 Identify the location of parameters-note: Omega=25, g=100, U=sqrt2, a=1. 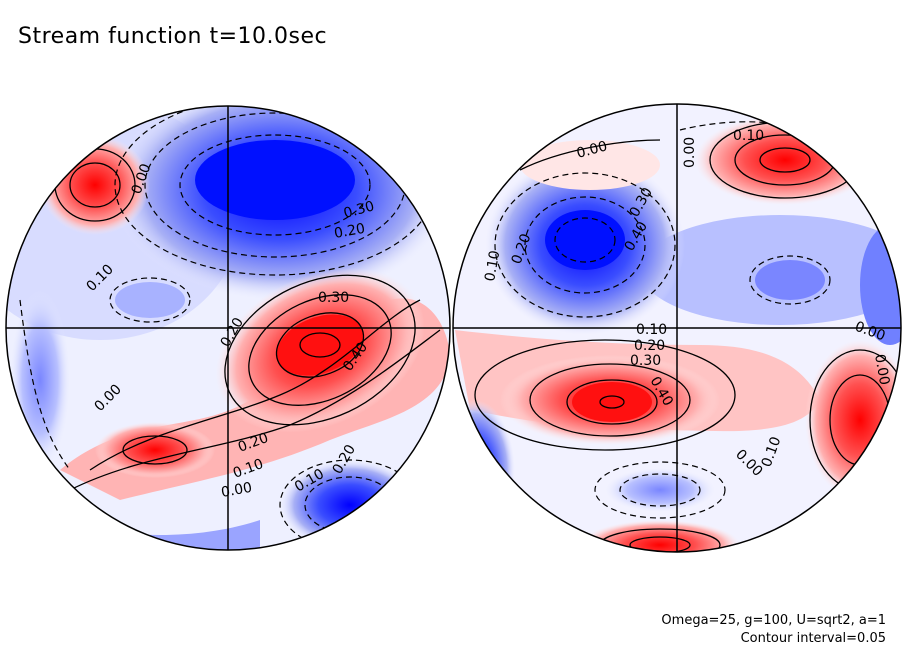
(773, 620).